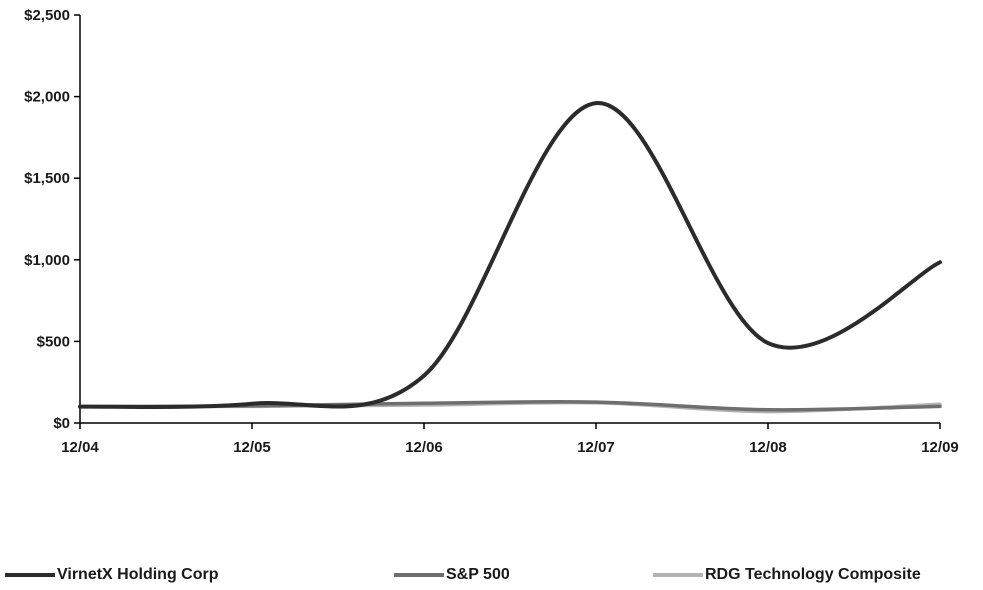  Describe the element at coordinates (478, 575) in the screenshot. I see `legend-label-sp500: S&P 500` at that location.